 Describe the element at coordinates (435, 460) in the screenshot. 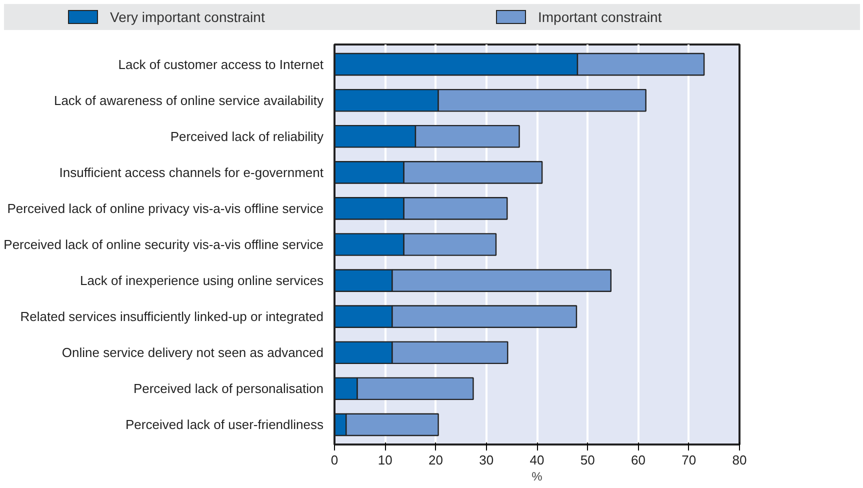

I see `x-tick-label: 20` at that location.